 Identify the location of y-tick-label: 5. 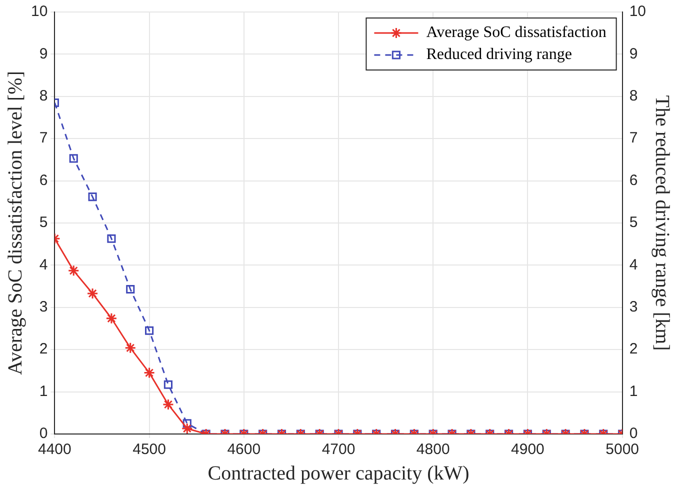
(43, 223).